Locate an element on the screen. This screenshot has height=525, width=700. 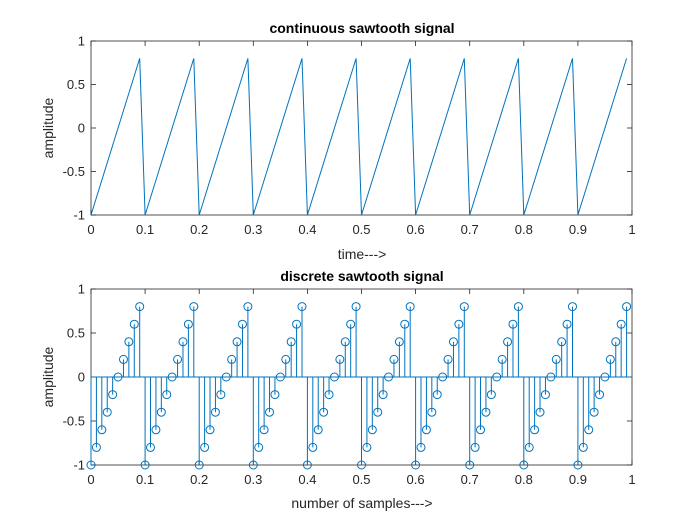
discrete-x-tick-label: 0.4 is located at coordinates (307, 479).